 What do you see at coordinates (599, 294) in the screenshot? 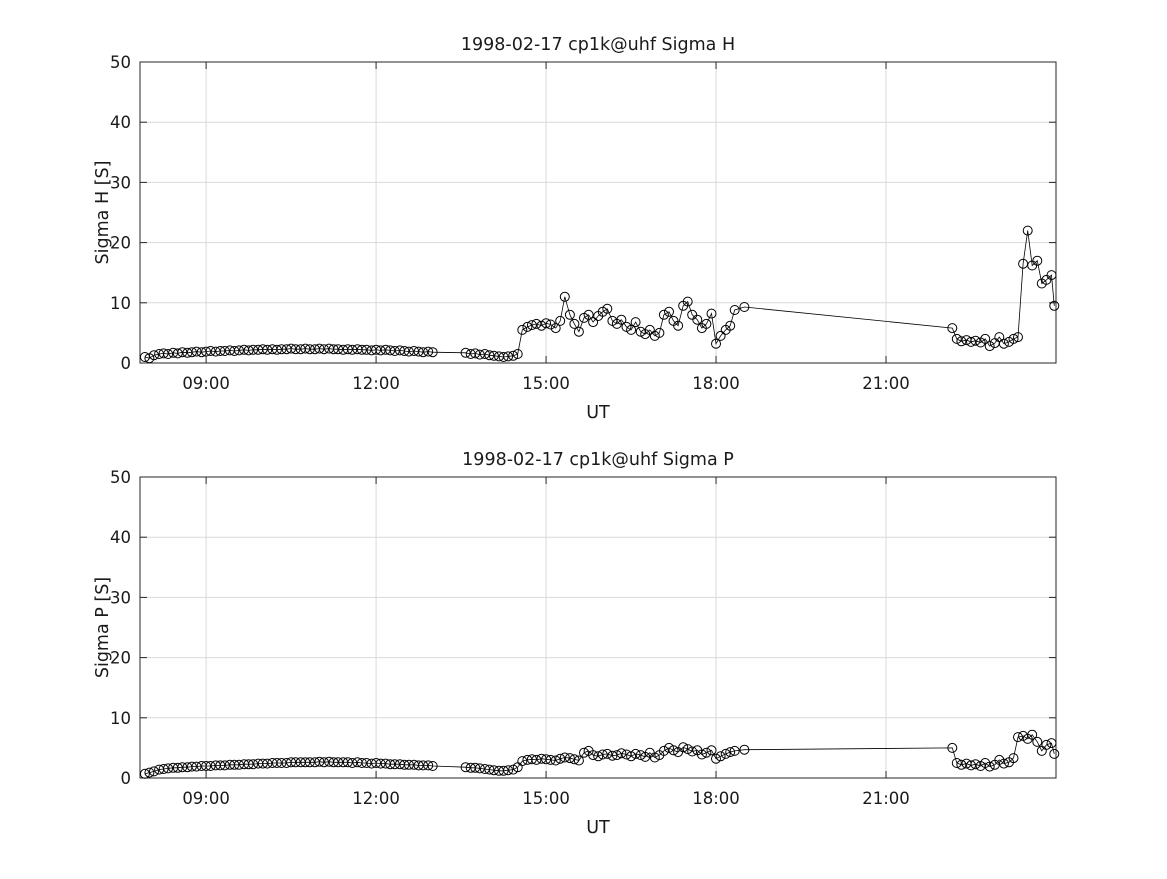
I see `data-markers` at bounding box center [599, 294].